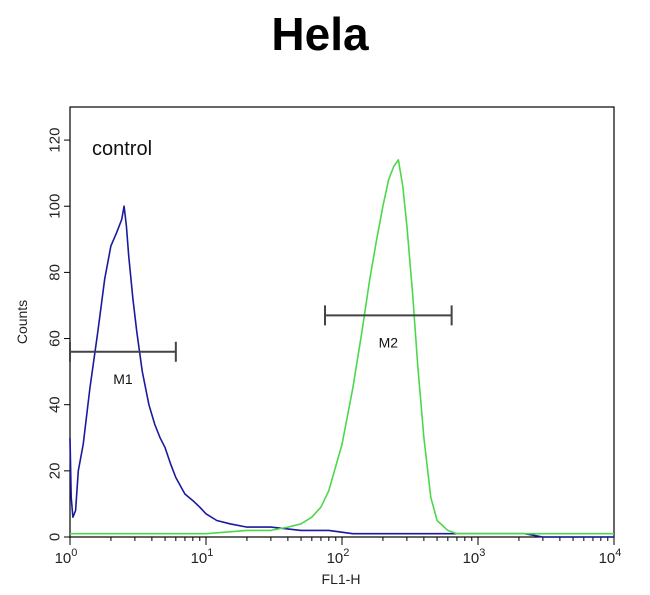 This screenshot has width=650, height=595. I want to click on gate-markers: M1 M2, so click(261, 346).